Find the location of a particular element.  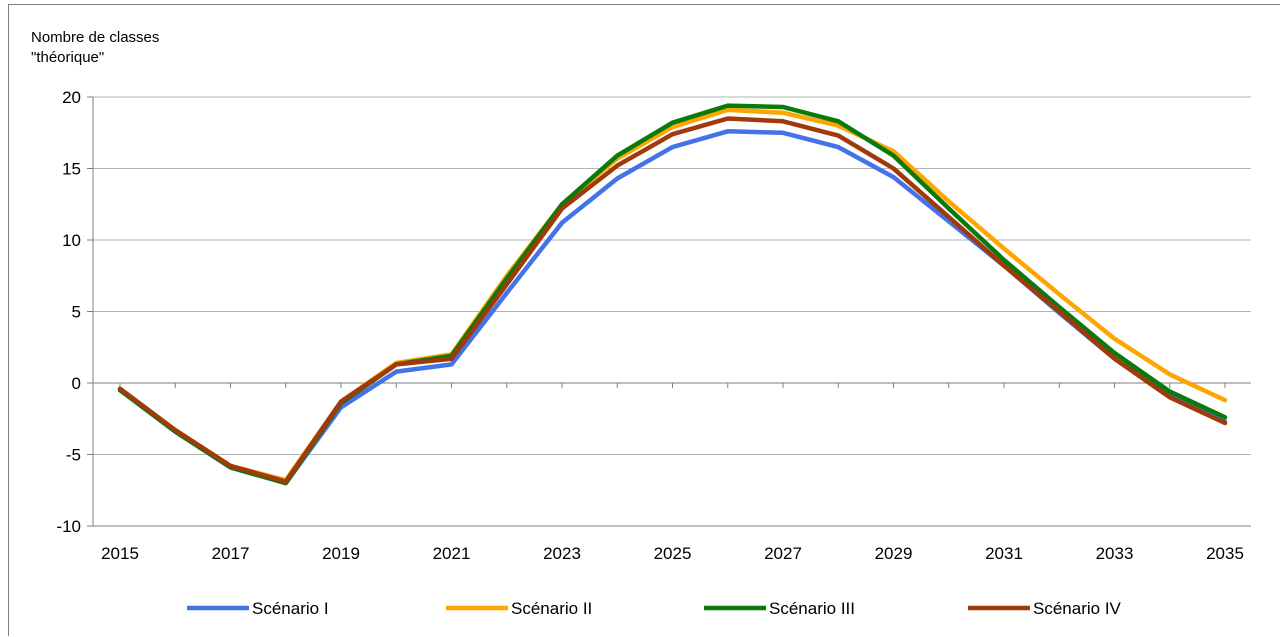

legend-label: Scénario II is located at coordinates (551, 608).